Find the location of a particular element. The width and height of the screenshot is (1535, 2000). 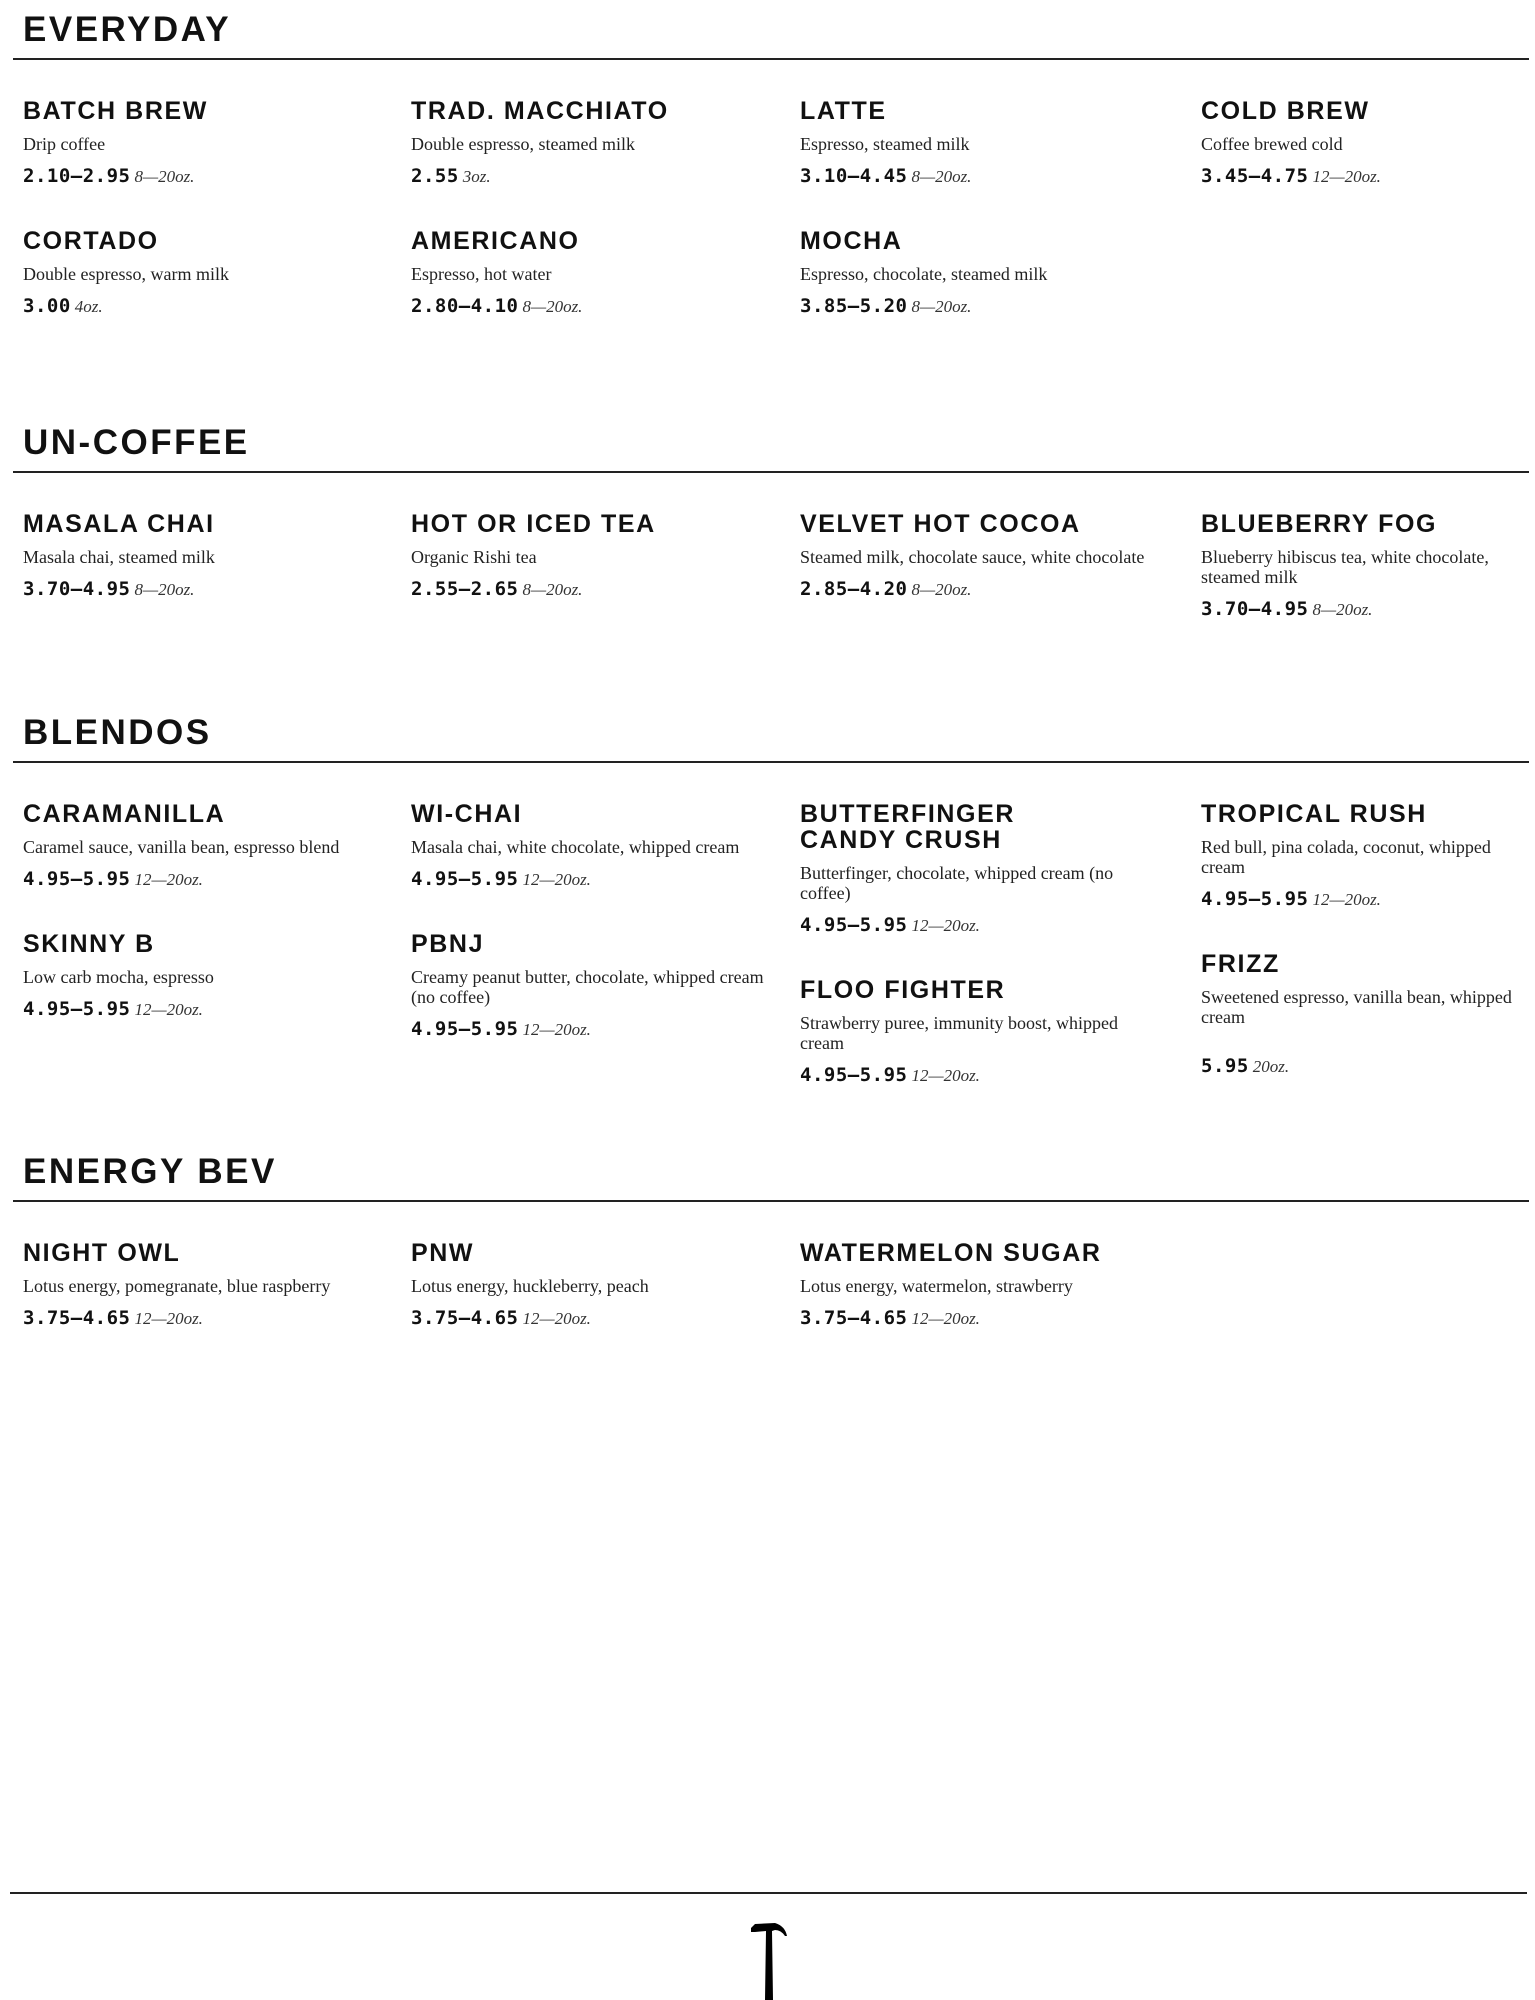

item-price-row: 2.55–2.65 8—20oz. is located at coordinates (591, 589).